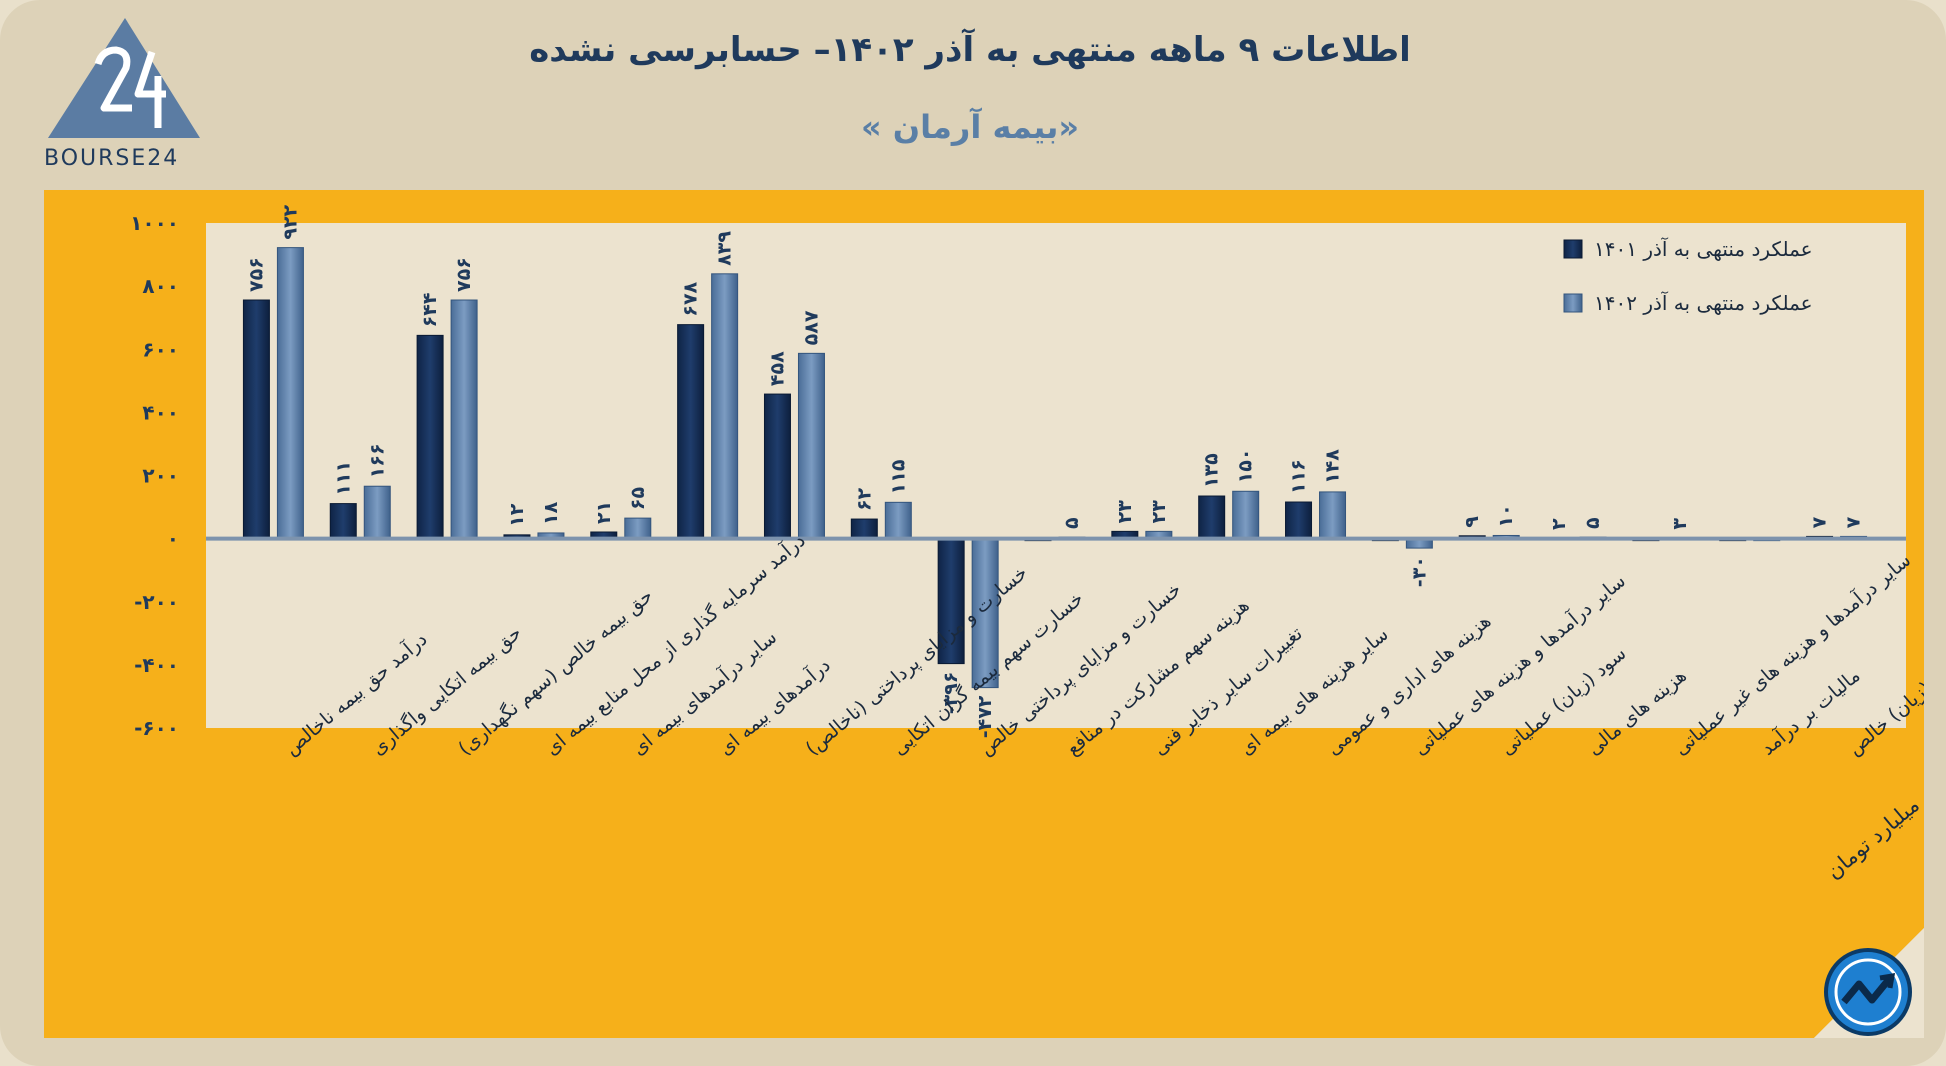  I want to click on y-tick-label: ۸۰۰, so click(160, 286).